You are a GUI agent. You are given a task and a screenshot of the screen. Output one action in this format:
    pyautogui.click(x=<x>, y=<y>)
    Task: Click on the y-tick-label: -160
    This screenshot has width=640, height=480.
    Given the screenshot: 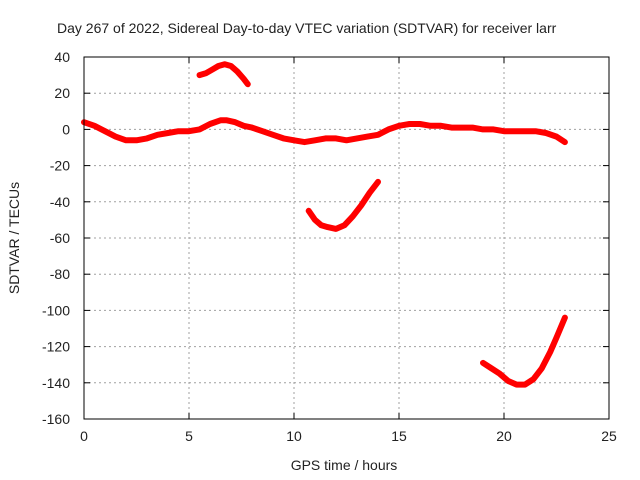 What is the action you would take?
    pyautogui.click(x=56, y=419)
    